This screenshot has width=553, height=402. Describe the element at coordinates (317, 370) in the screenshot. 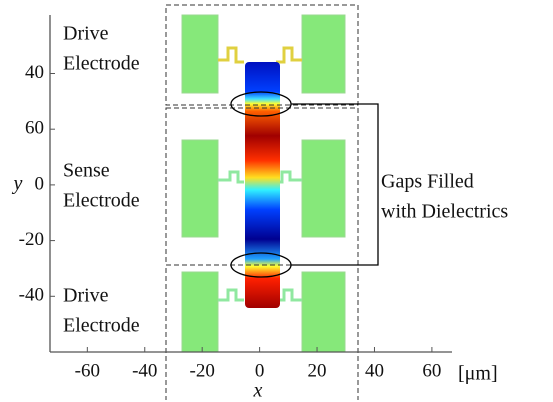

I see `x-tick-label: 20` at that location.